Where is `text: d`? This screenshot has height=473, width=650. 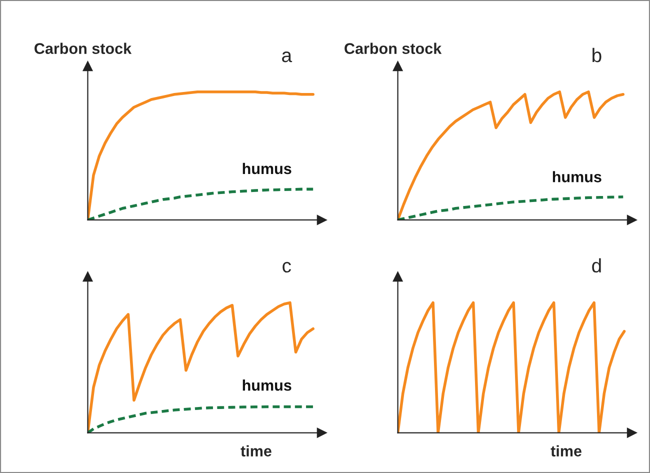 text: d is located at coordinates (596, 265).